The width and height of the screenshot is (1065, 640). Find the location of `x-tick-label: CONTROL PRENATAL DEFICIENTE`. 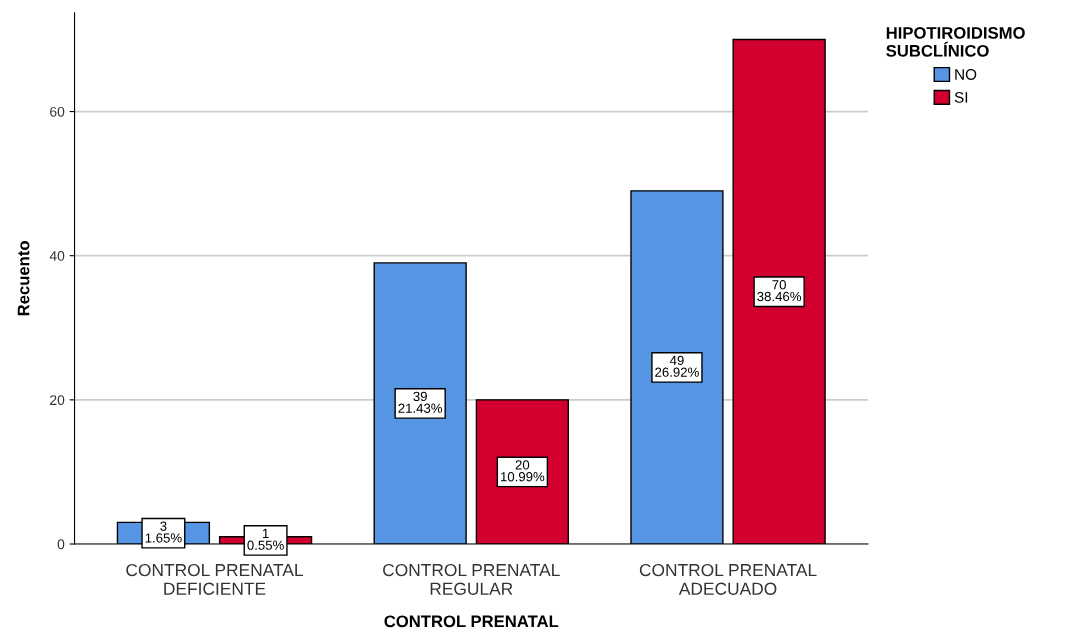

x-tick-label: CONTROL PRENATAL DEFICIENTE is located at coordinates (214, 579).